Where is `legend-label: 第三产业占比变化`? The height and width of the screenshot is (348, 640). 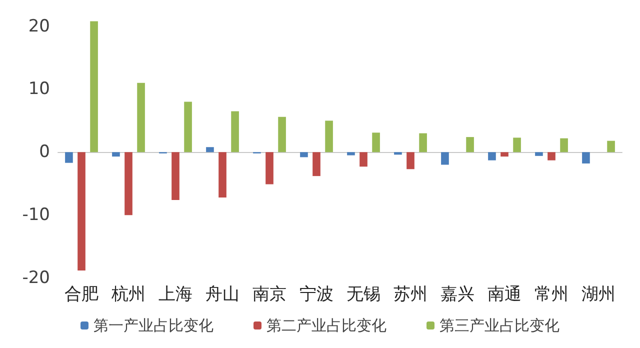
legend-label: 第三产业占比变化 is located at coordinates (500, 325).